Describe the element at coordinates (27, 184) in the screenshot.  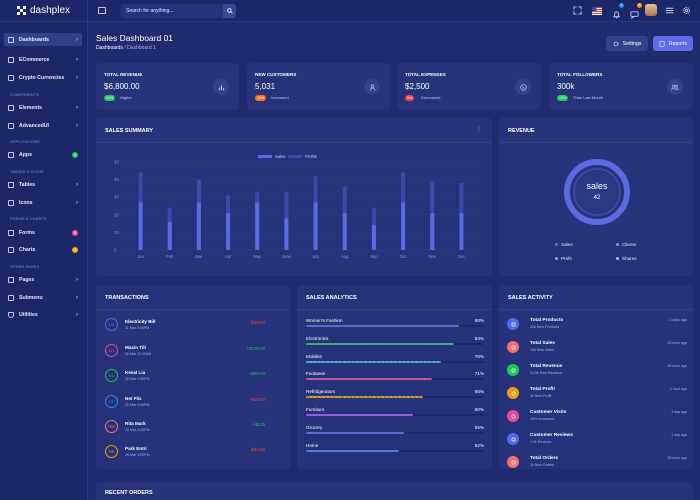
I see `sidebar-item-label: Tables` at that location.